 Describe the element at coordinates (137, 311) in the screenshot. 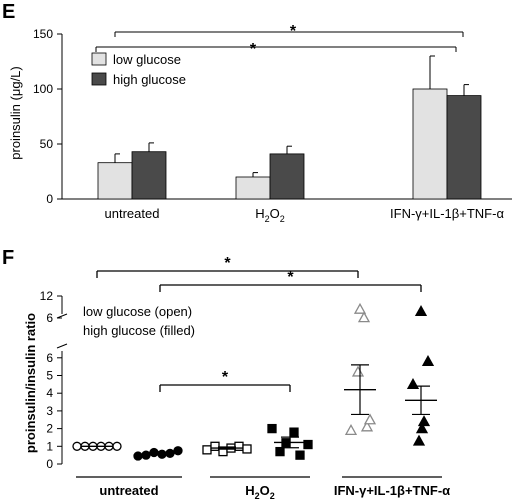

I see `panel-f-annotation: low glucose (open)` at that location.